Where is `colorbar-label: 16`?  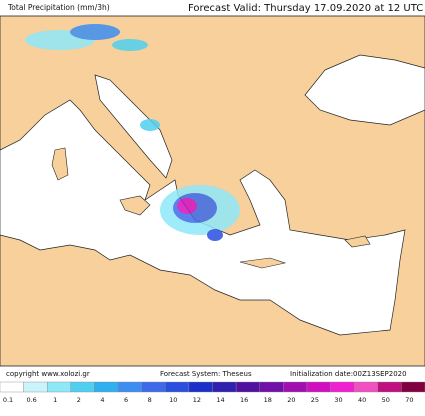
colorbar-label: 16 is located at coordinates (244, 400).